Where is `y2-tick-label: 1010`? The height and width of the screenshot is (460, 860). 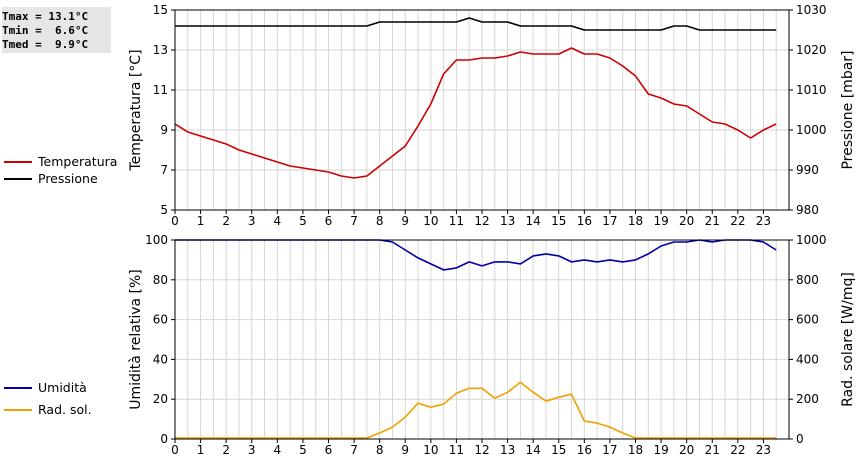 y2-tick-label: 1010 is located at coordinates (811, 90).